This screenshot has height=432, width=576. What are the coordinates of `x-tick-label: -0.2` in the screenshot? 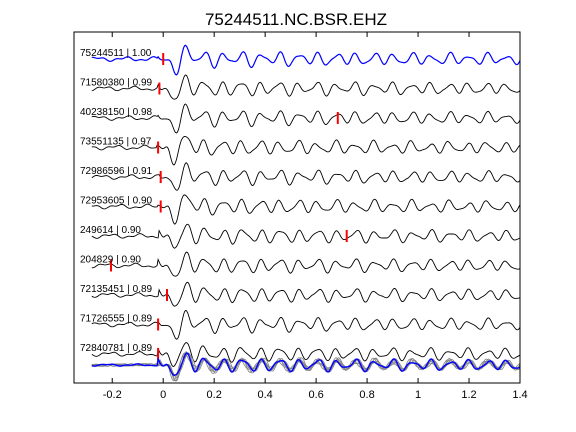 It's located at (112, 395).